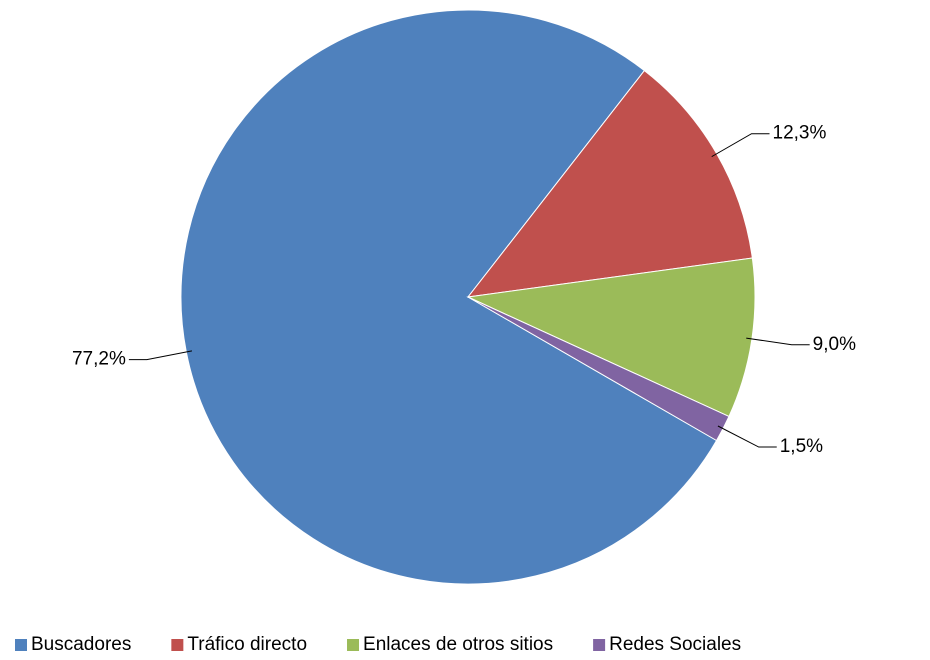 The height and width of the screenshot is (660, 930). I want to click on legend-label: Enlaces de otros sitios, so click(458, 644).